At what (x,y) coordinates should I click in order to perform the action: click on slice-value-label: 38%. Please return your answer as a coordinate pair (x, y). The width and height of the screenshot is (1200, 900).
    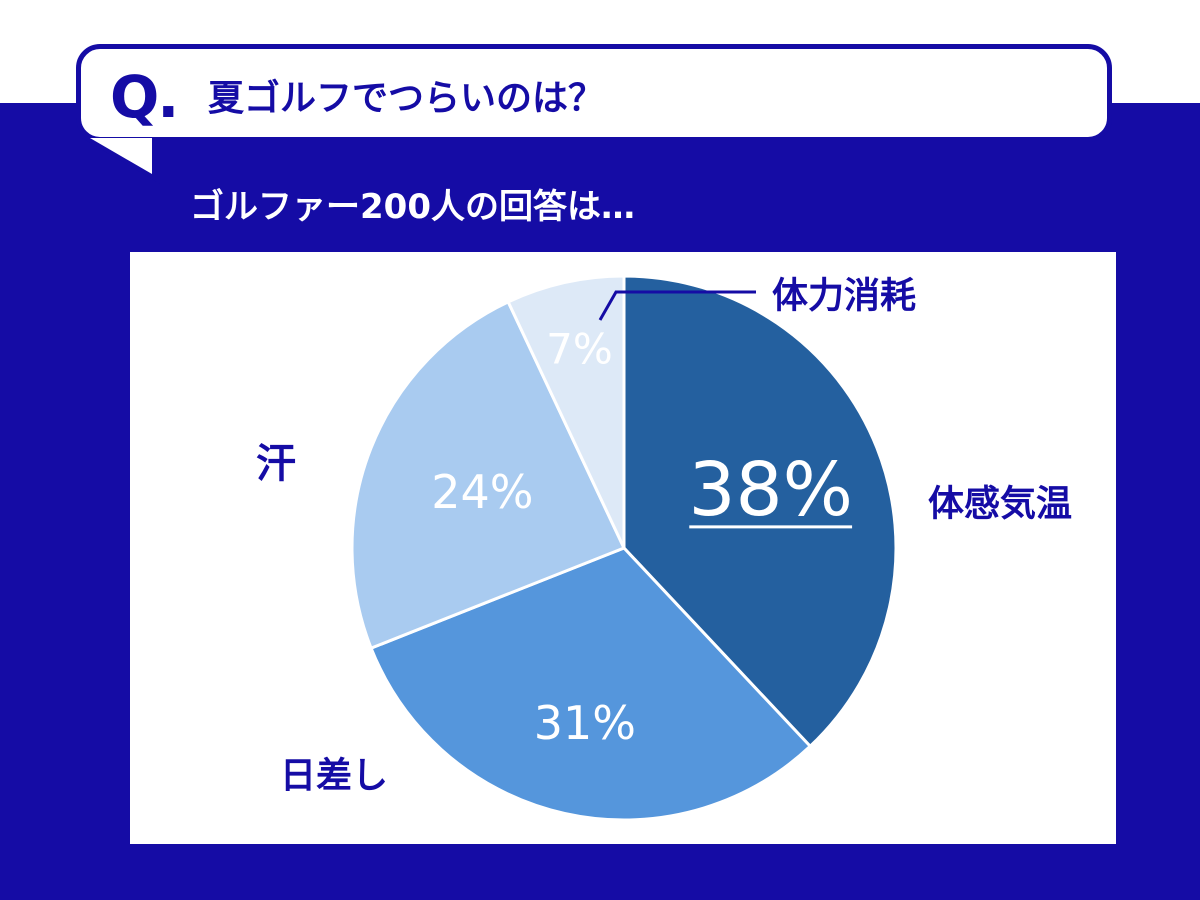
    Looking at the image, I should click on (770, 490).